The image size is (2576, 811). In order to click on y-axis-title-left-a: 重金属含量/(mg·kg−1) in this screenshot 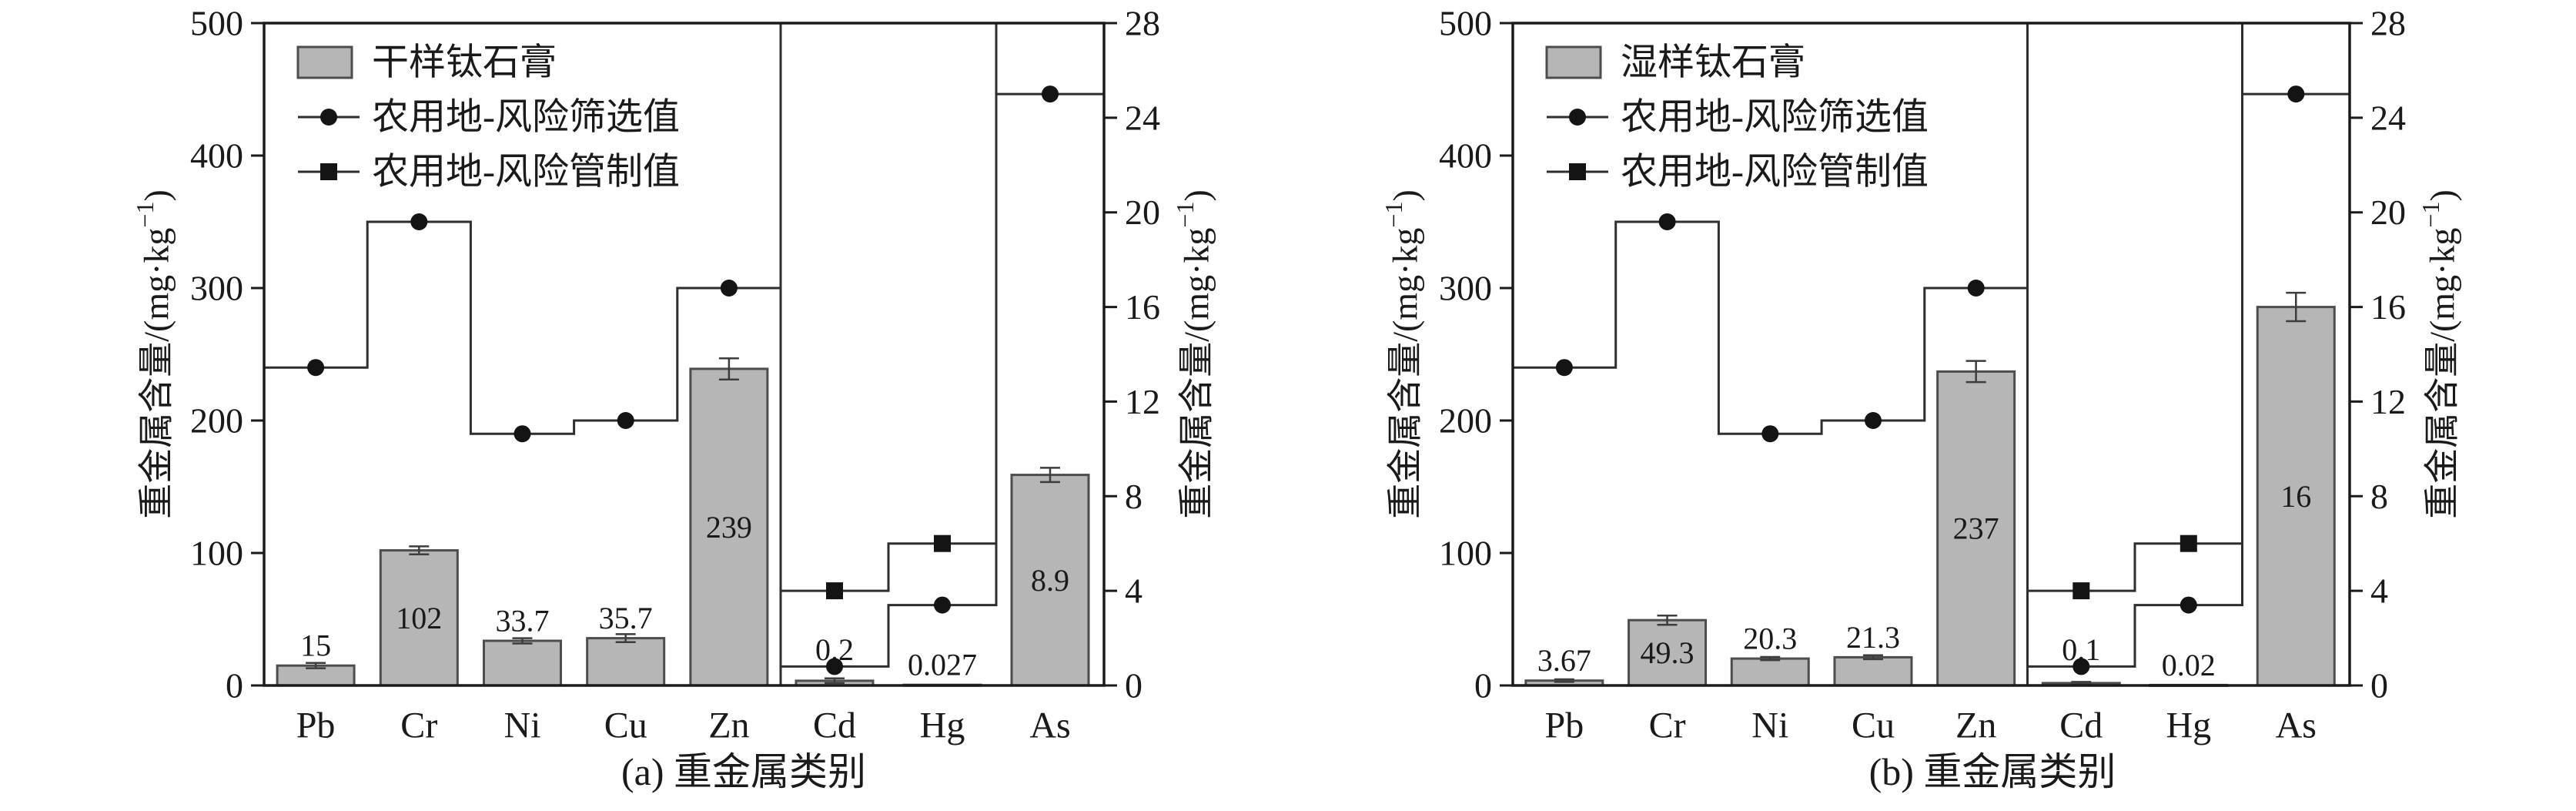, I will do `click(154, 354)`.